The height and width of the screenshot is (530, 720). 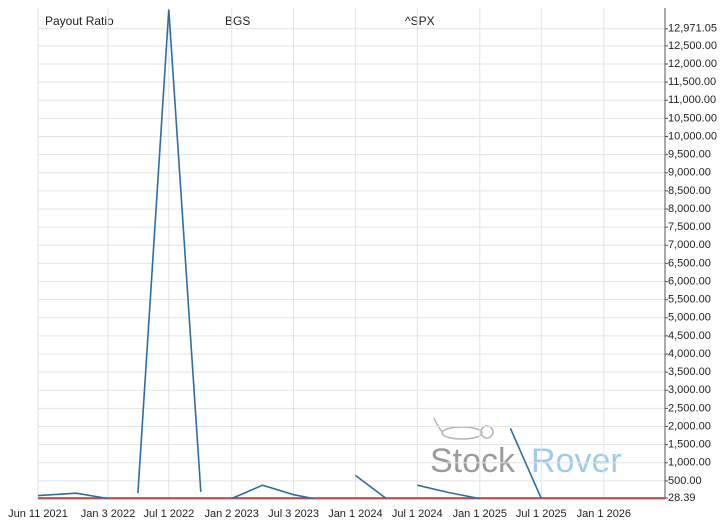 I want to click on y-tick-label: 28.39, so click(x=682, y=498).